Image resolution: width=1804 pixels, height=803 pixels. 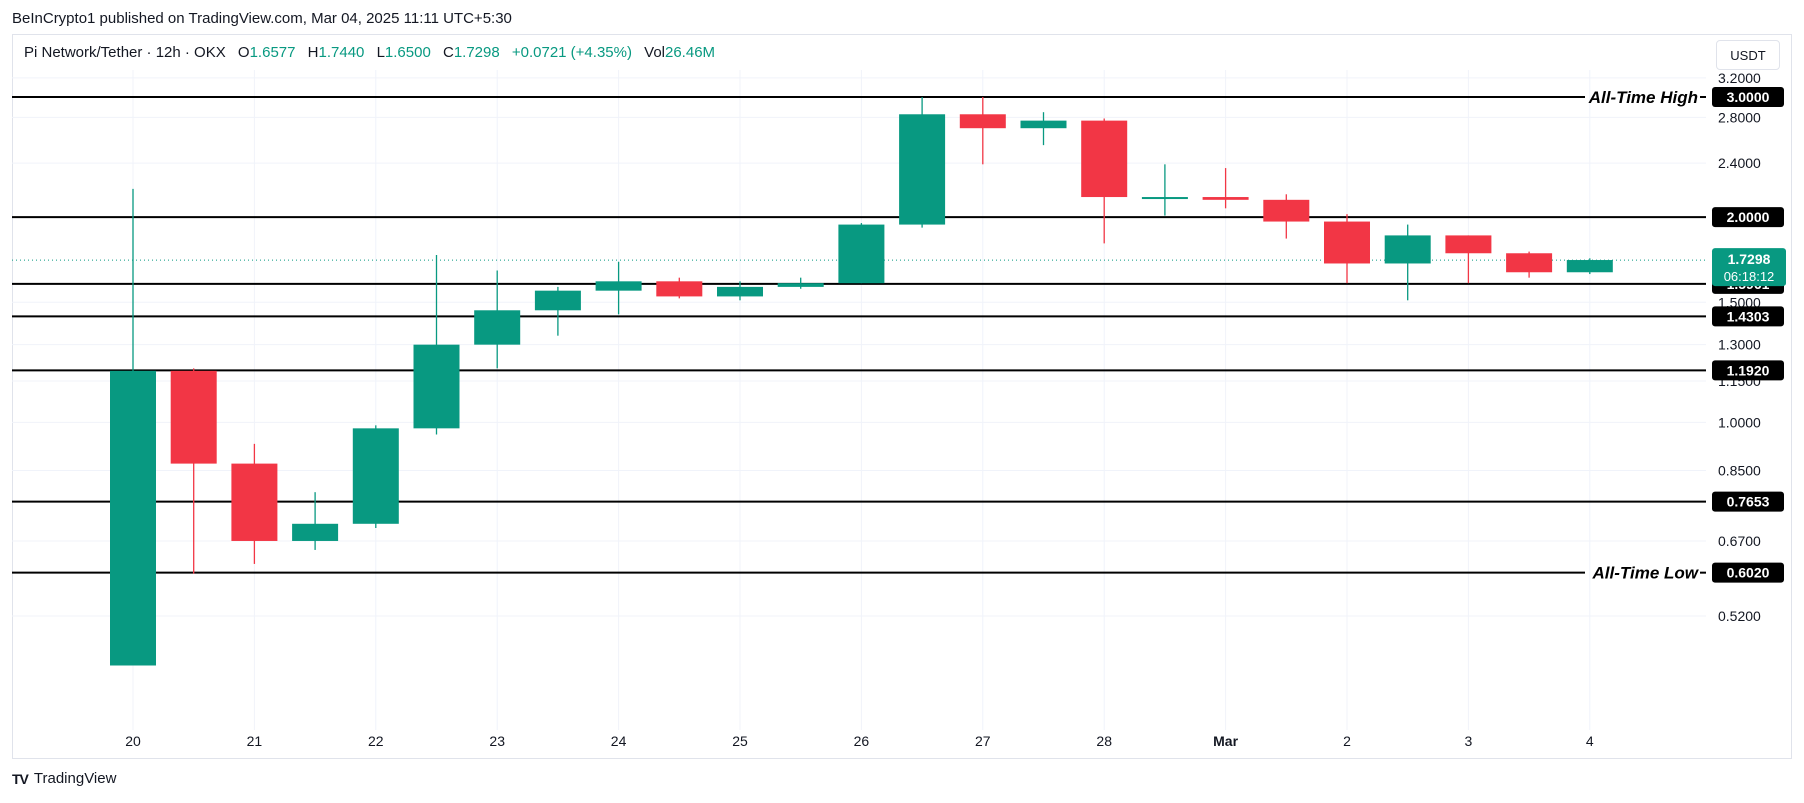 I want to click on open-label: O, so click(x=243, y=52).